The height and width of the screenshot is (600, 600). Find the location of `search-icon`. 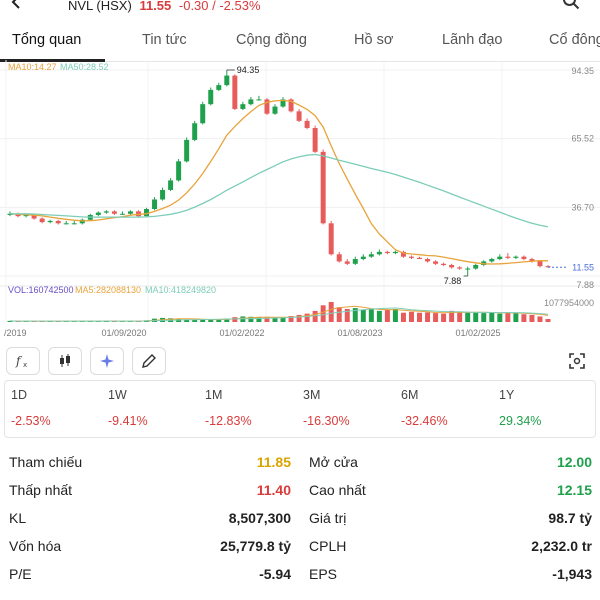

search-icon is located at coordinates (571, 5).